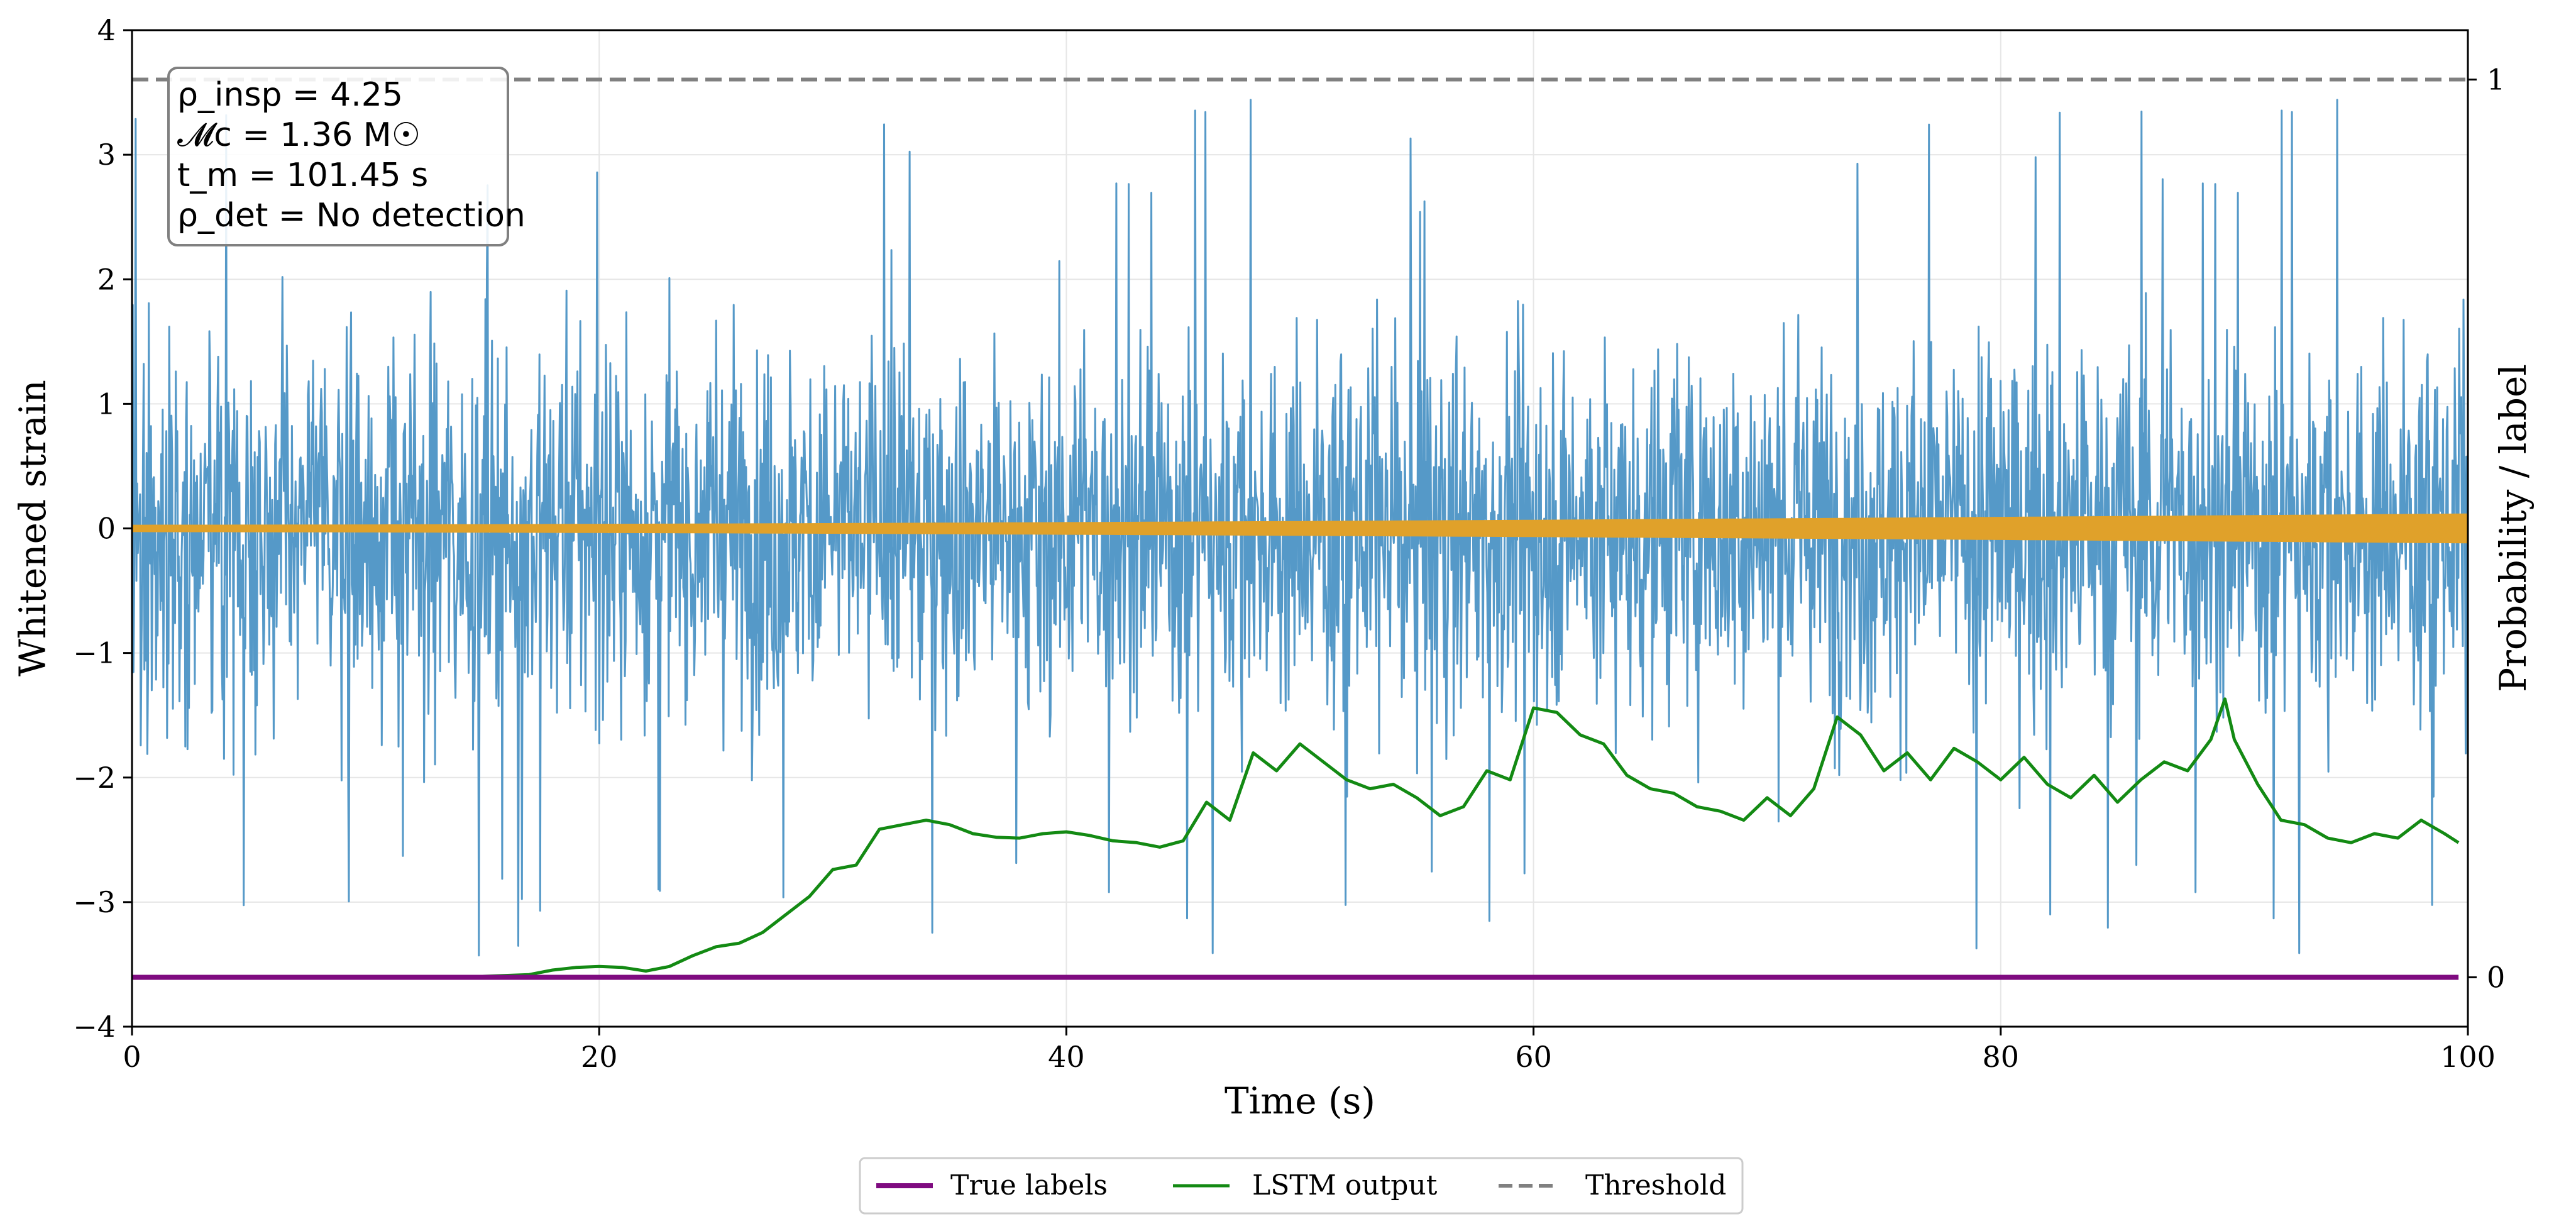 The image size is (2576, 1231). What do you see at coordinates (2496, 80) in the screenshot?
I see `y2-tick-label: 1` at bounding box center [2496, 80].